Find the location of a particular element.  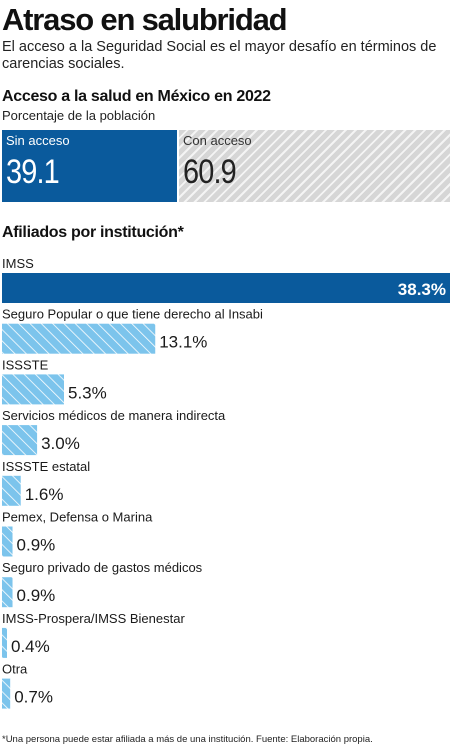

value-label: 38.3% is located at coordinates (422, 289).